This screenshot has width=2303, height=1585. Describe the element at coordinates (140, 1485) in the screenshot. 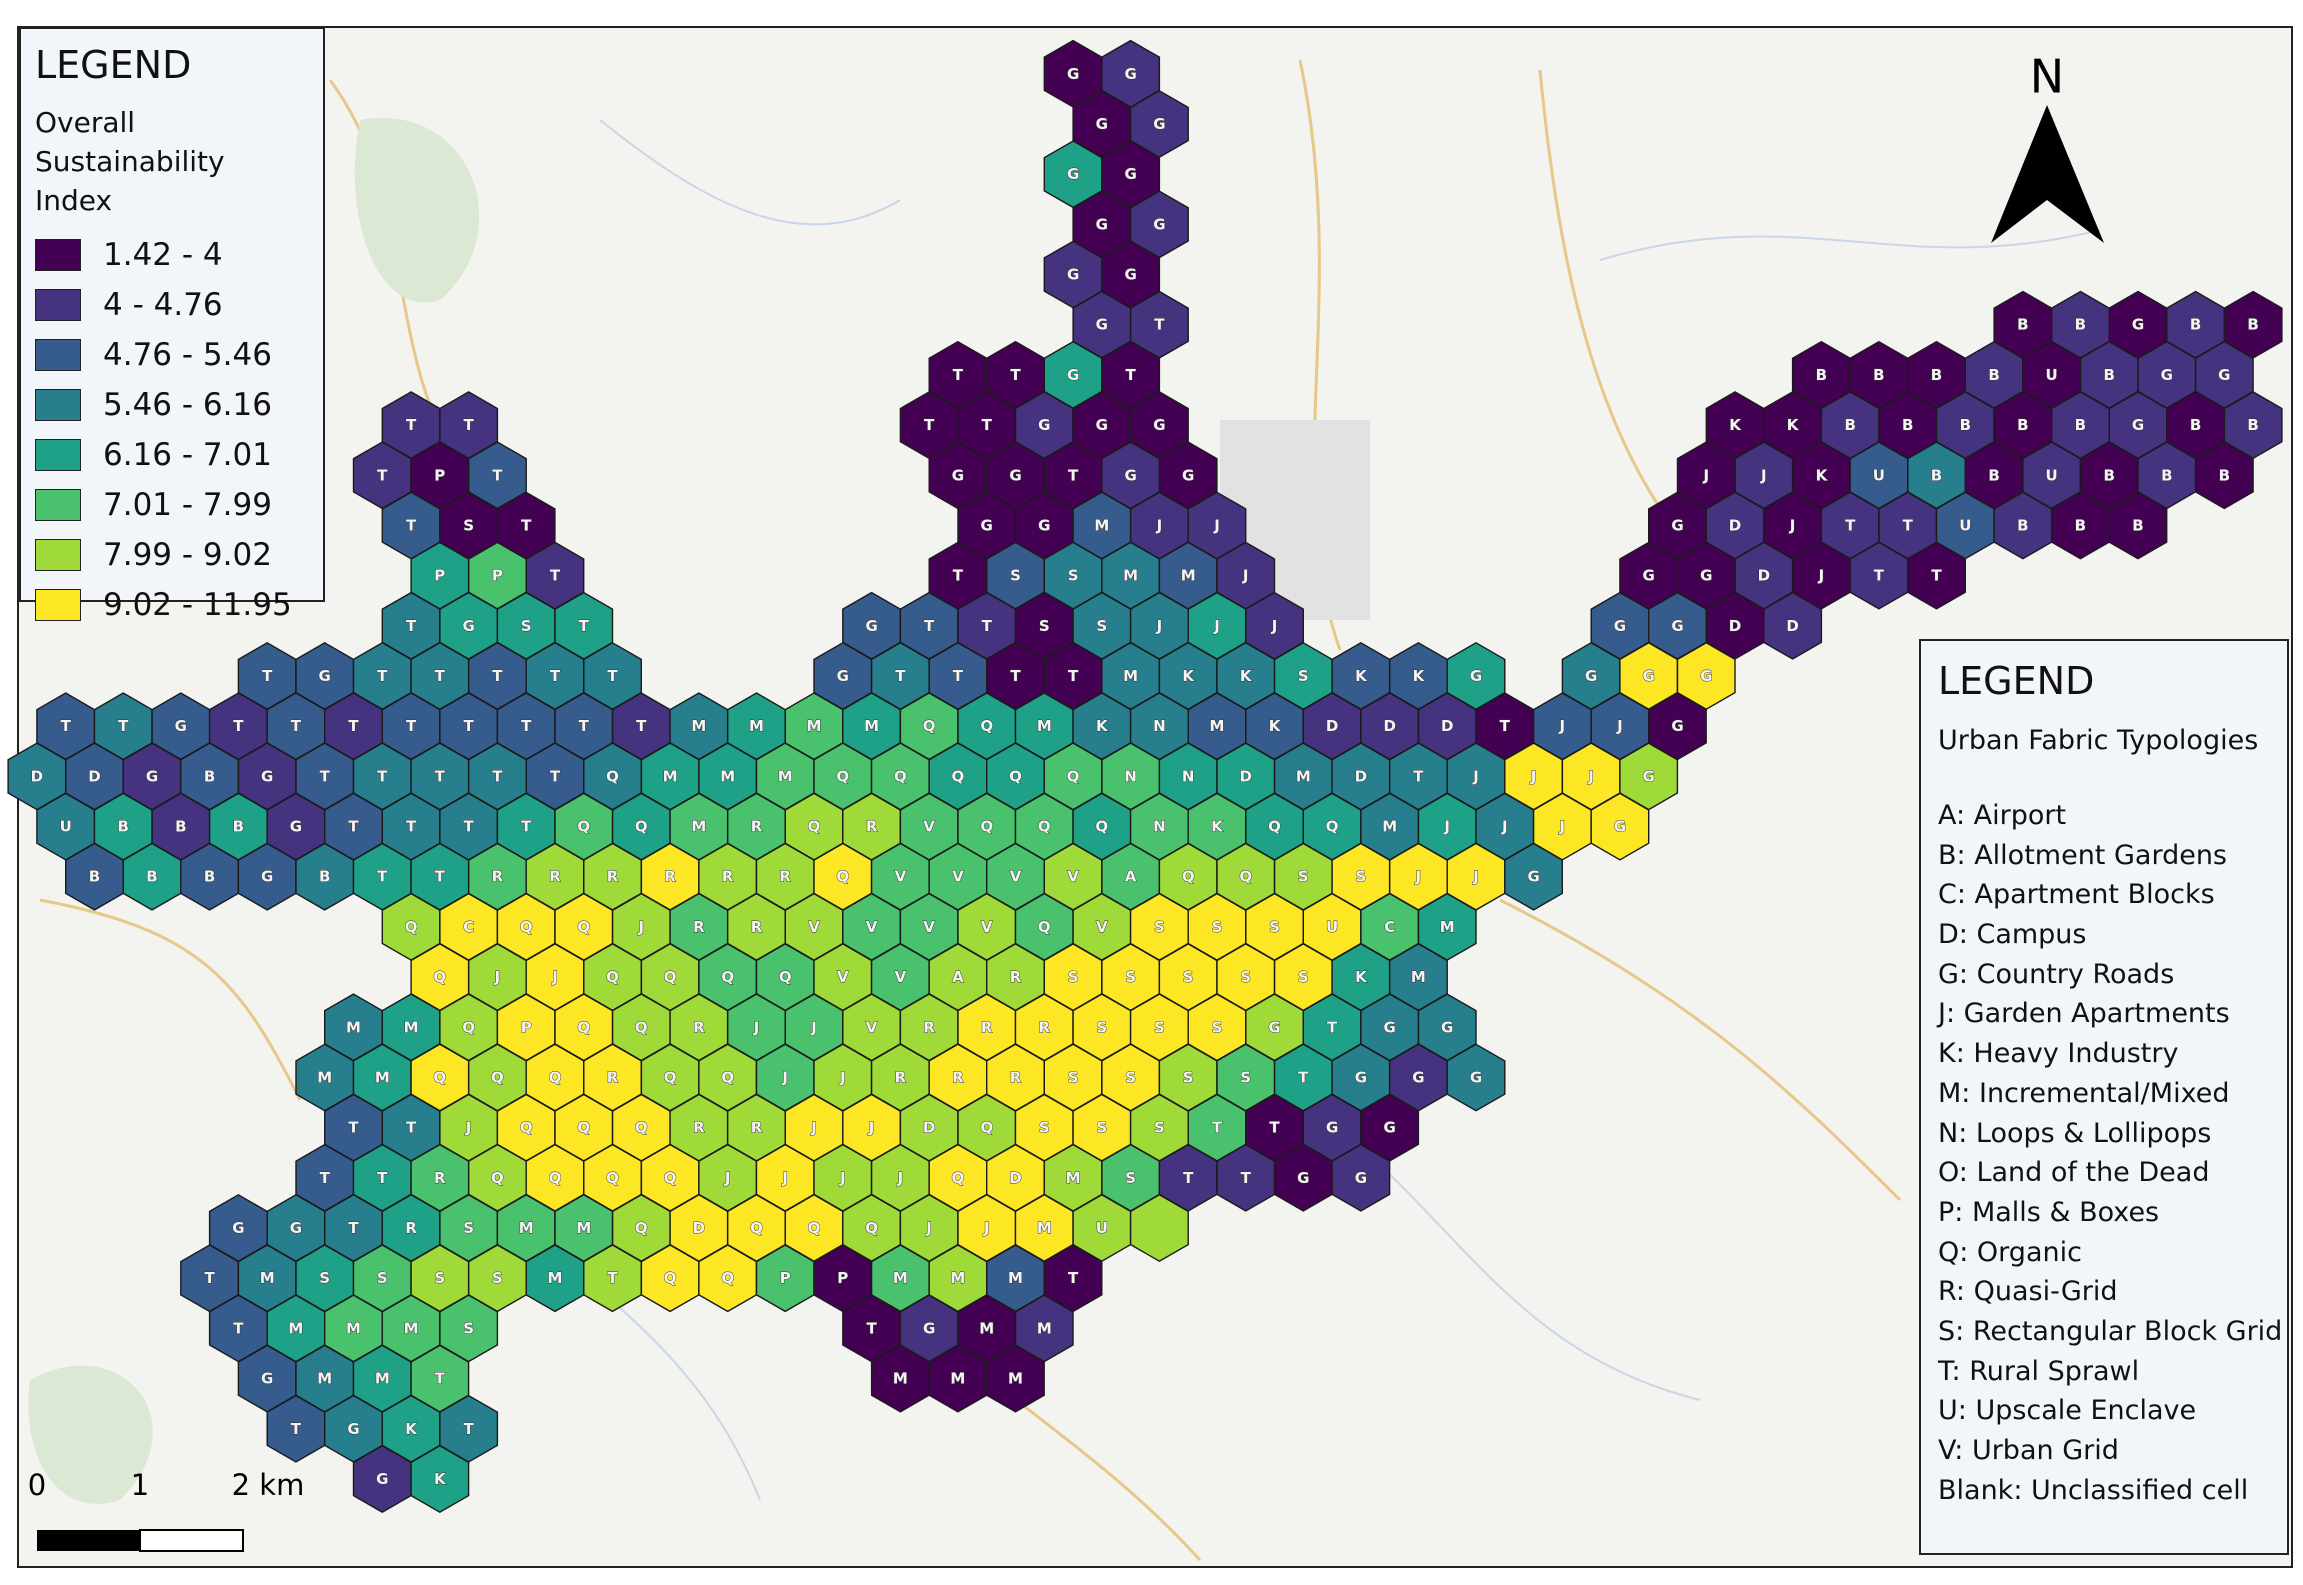

I see `scale-label: 1` at that location.